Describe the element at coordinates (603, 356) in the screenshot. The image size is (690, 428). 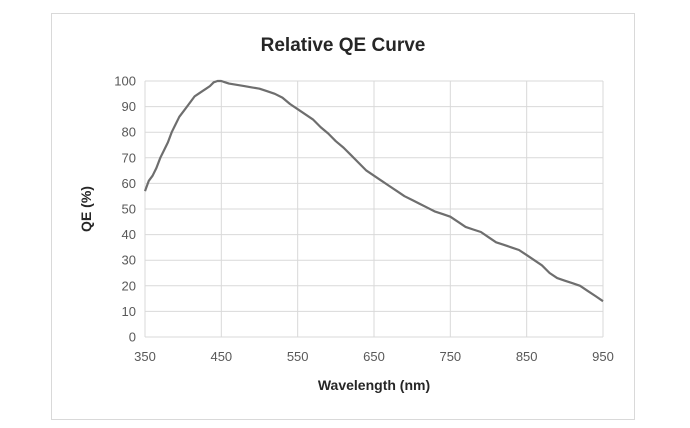
I see `x-tick-label: 950` at that location.